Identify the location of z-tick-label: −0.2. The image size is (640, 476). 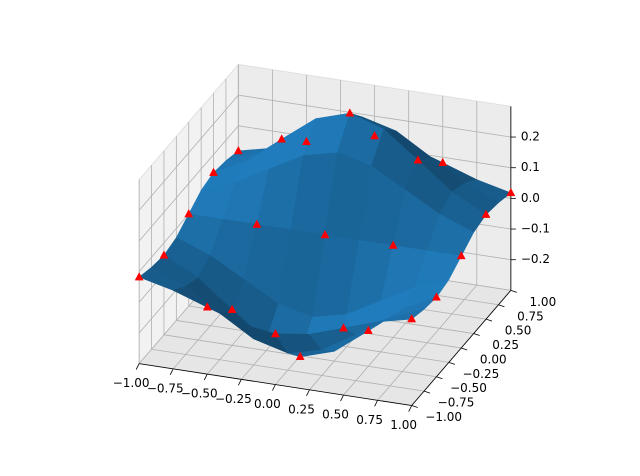
(535, 259).